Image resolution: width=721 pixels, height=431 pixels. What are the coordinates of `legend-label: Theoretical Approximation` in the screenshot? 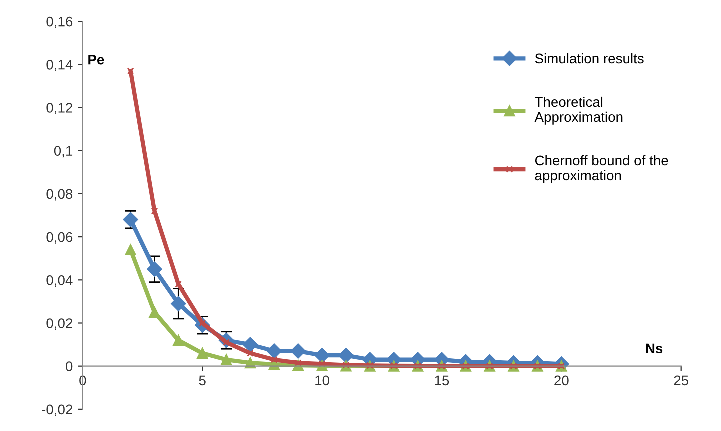 It's located at (578, 110).